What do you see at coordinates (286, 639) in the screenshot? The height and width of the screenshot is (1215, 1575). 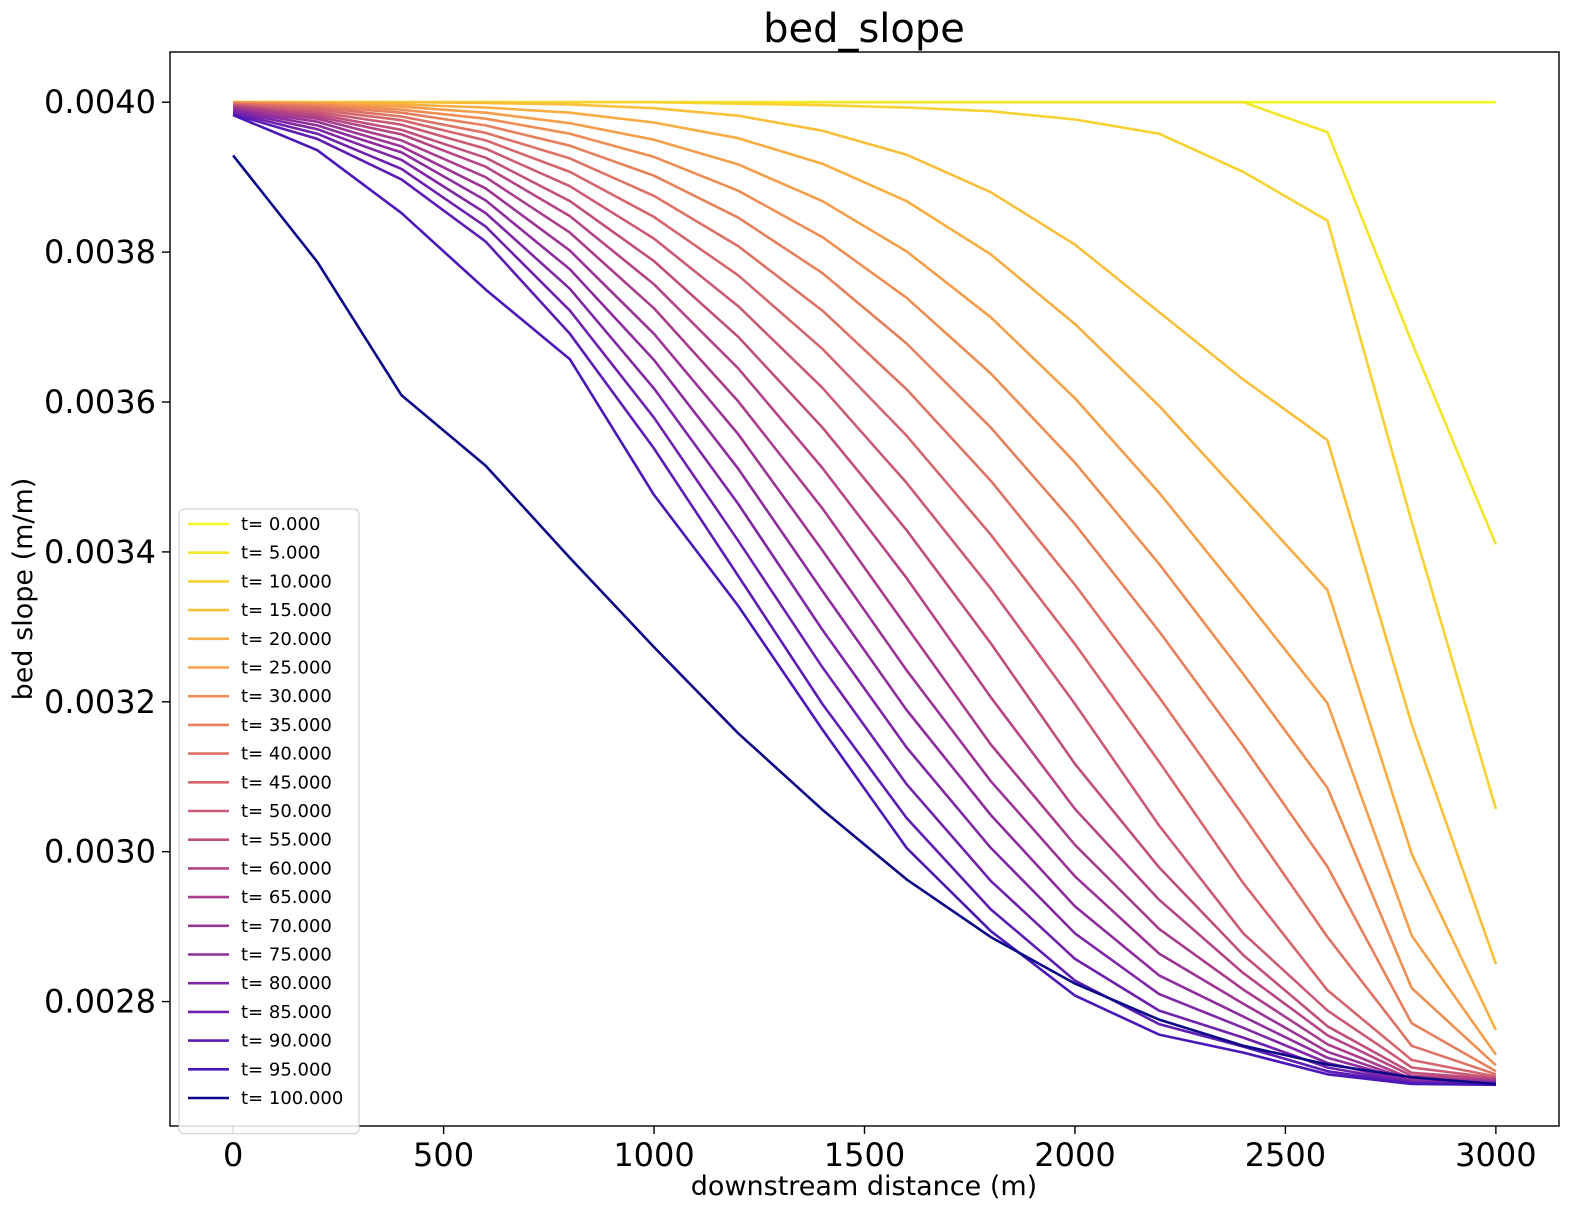 I see `legend-label-4: t= 20.000` at bounding box center [286, 639].